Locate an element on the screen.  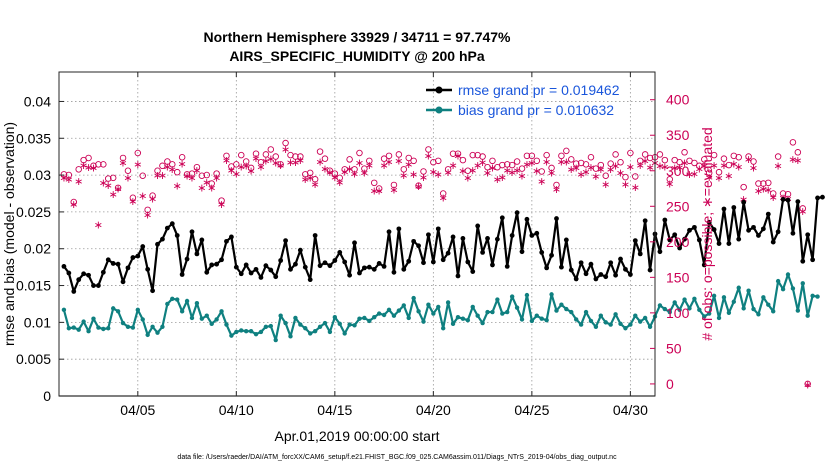
y-axis-right: 0 50 100 150 200 250 300 350 400 is located at coordinates (670, 242).